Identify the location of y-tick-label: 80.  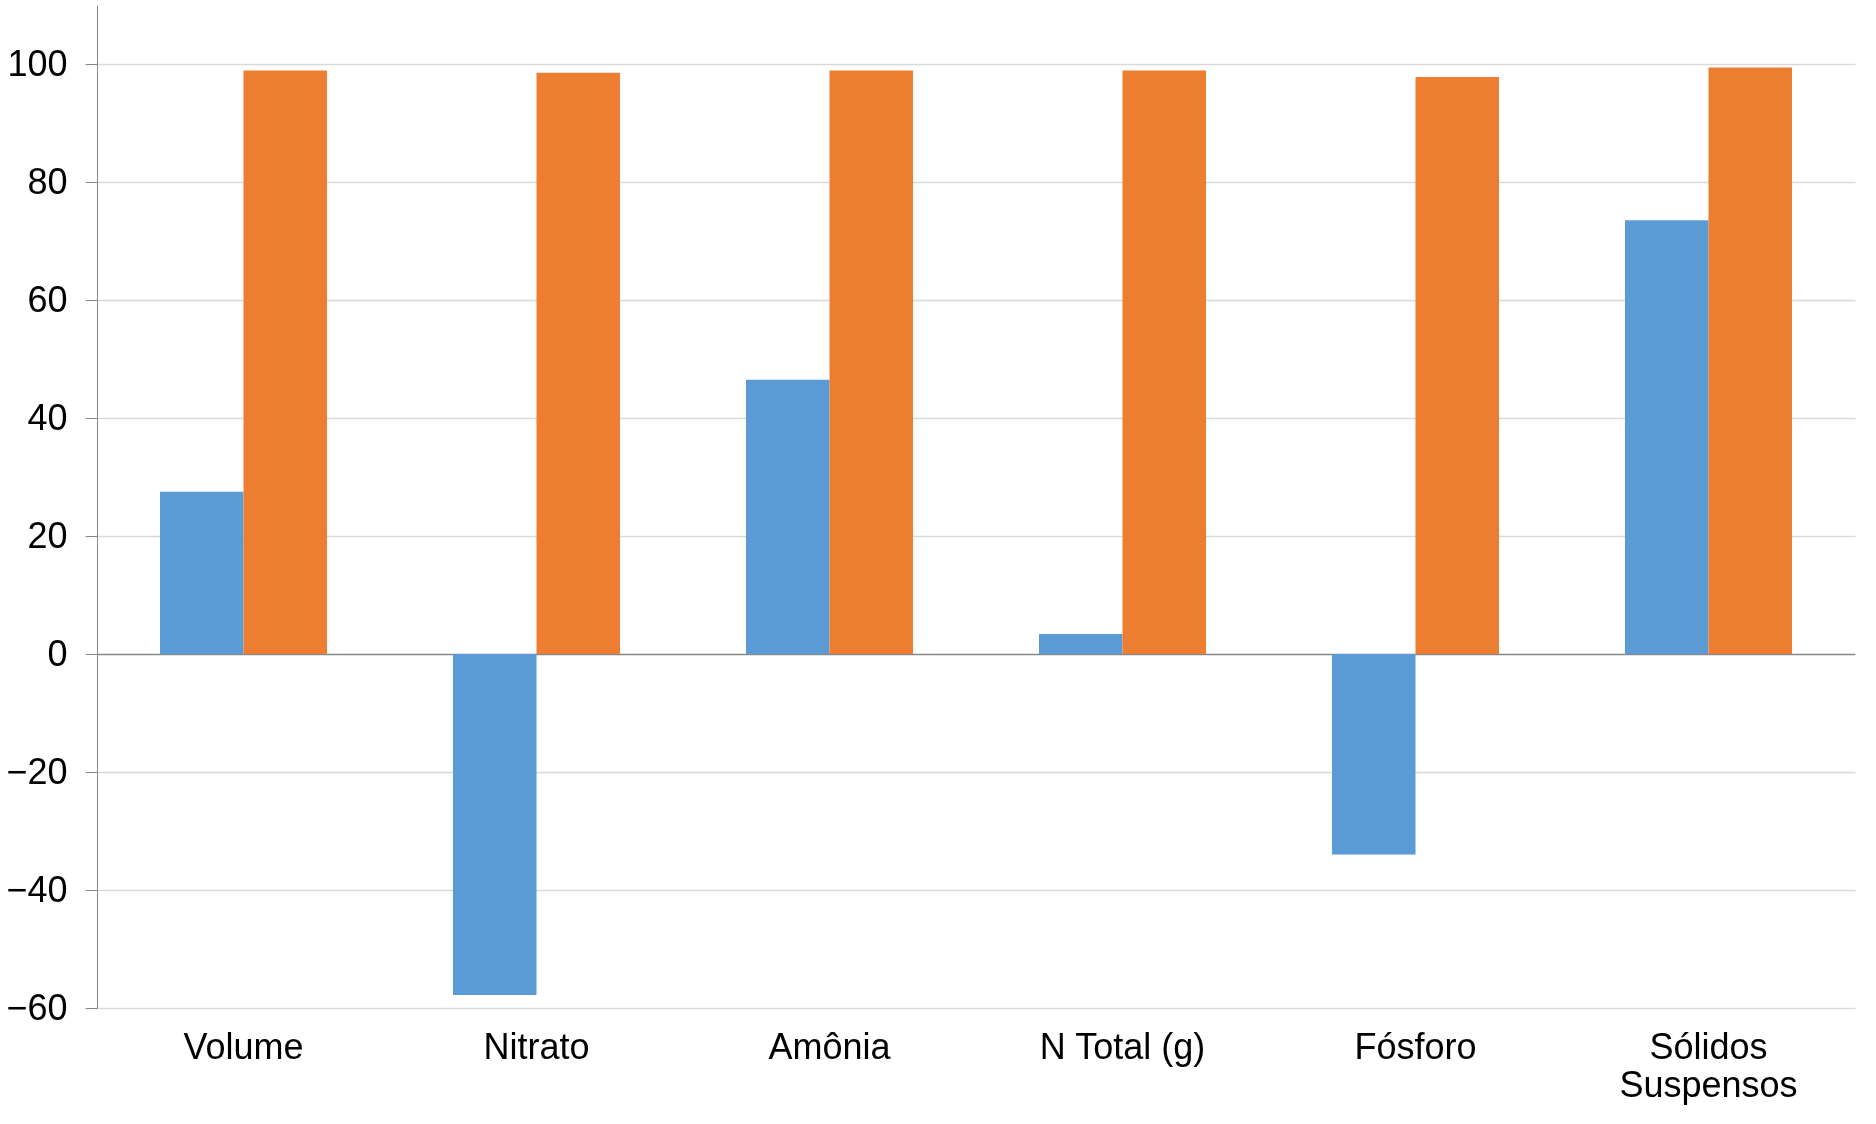
(47, 181).